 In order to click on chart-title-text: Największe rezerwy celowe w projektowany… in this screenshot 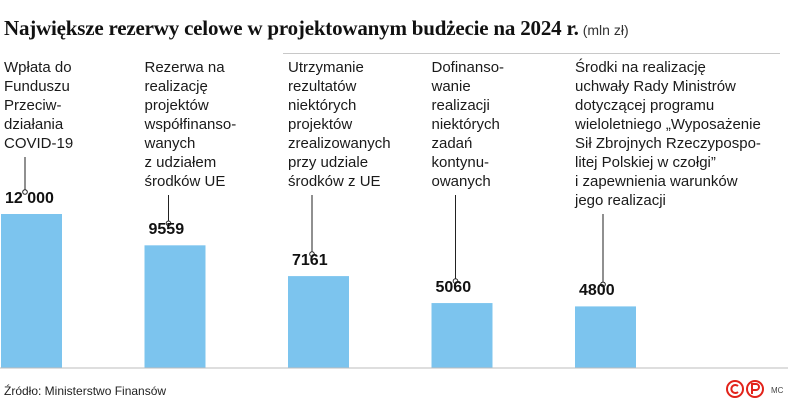, I will do `click(291, 28)`.